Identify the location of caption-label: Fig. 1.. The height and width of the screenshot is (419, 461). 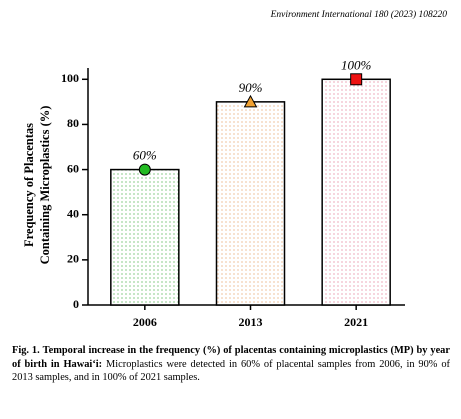
(26, 350).